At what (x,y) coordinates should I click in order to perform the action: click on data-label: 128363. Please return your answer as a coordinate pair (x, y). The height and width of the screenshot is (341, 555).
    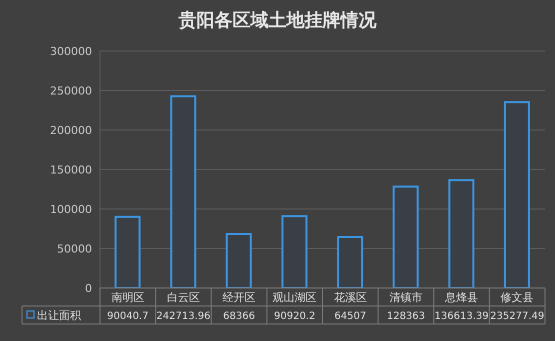
    Looking at the image, I should click on (406, 316).